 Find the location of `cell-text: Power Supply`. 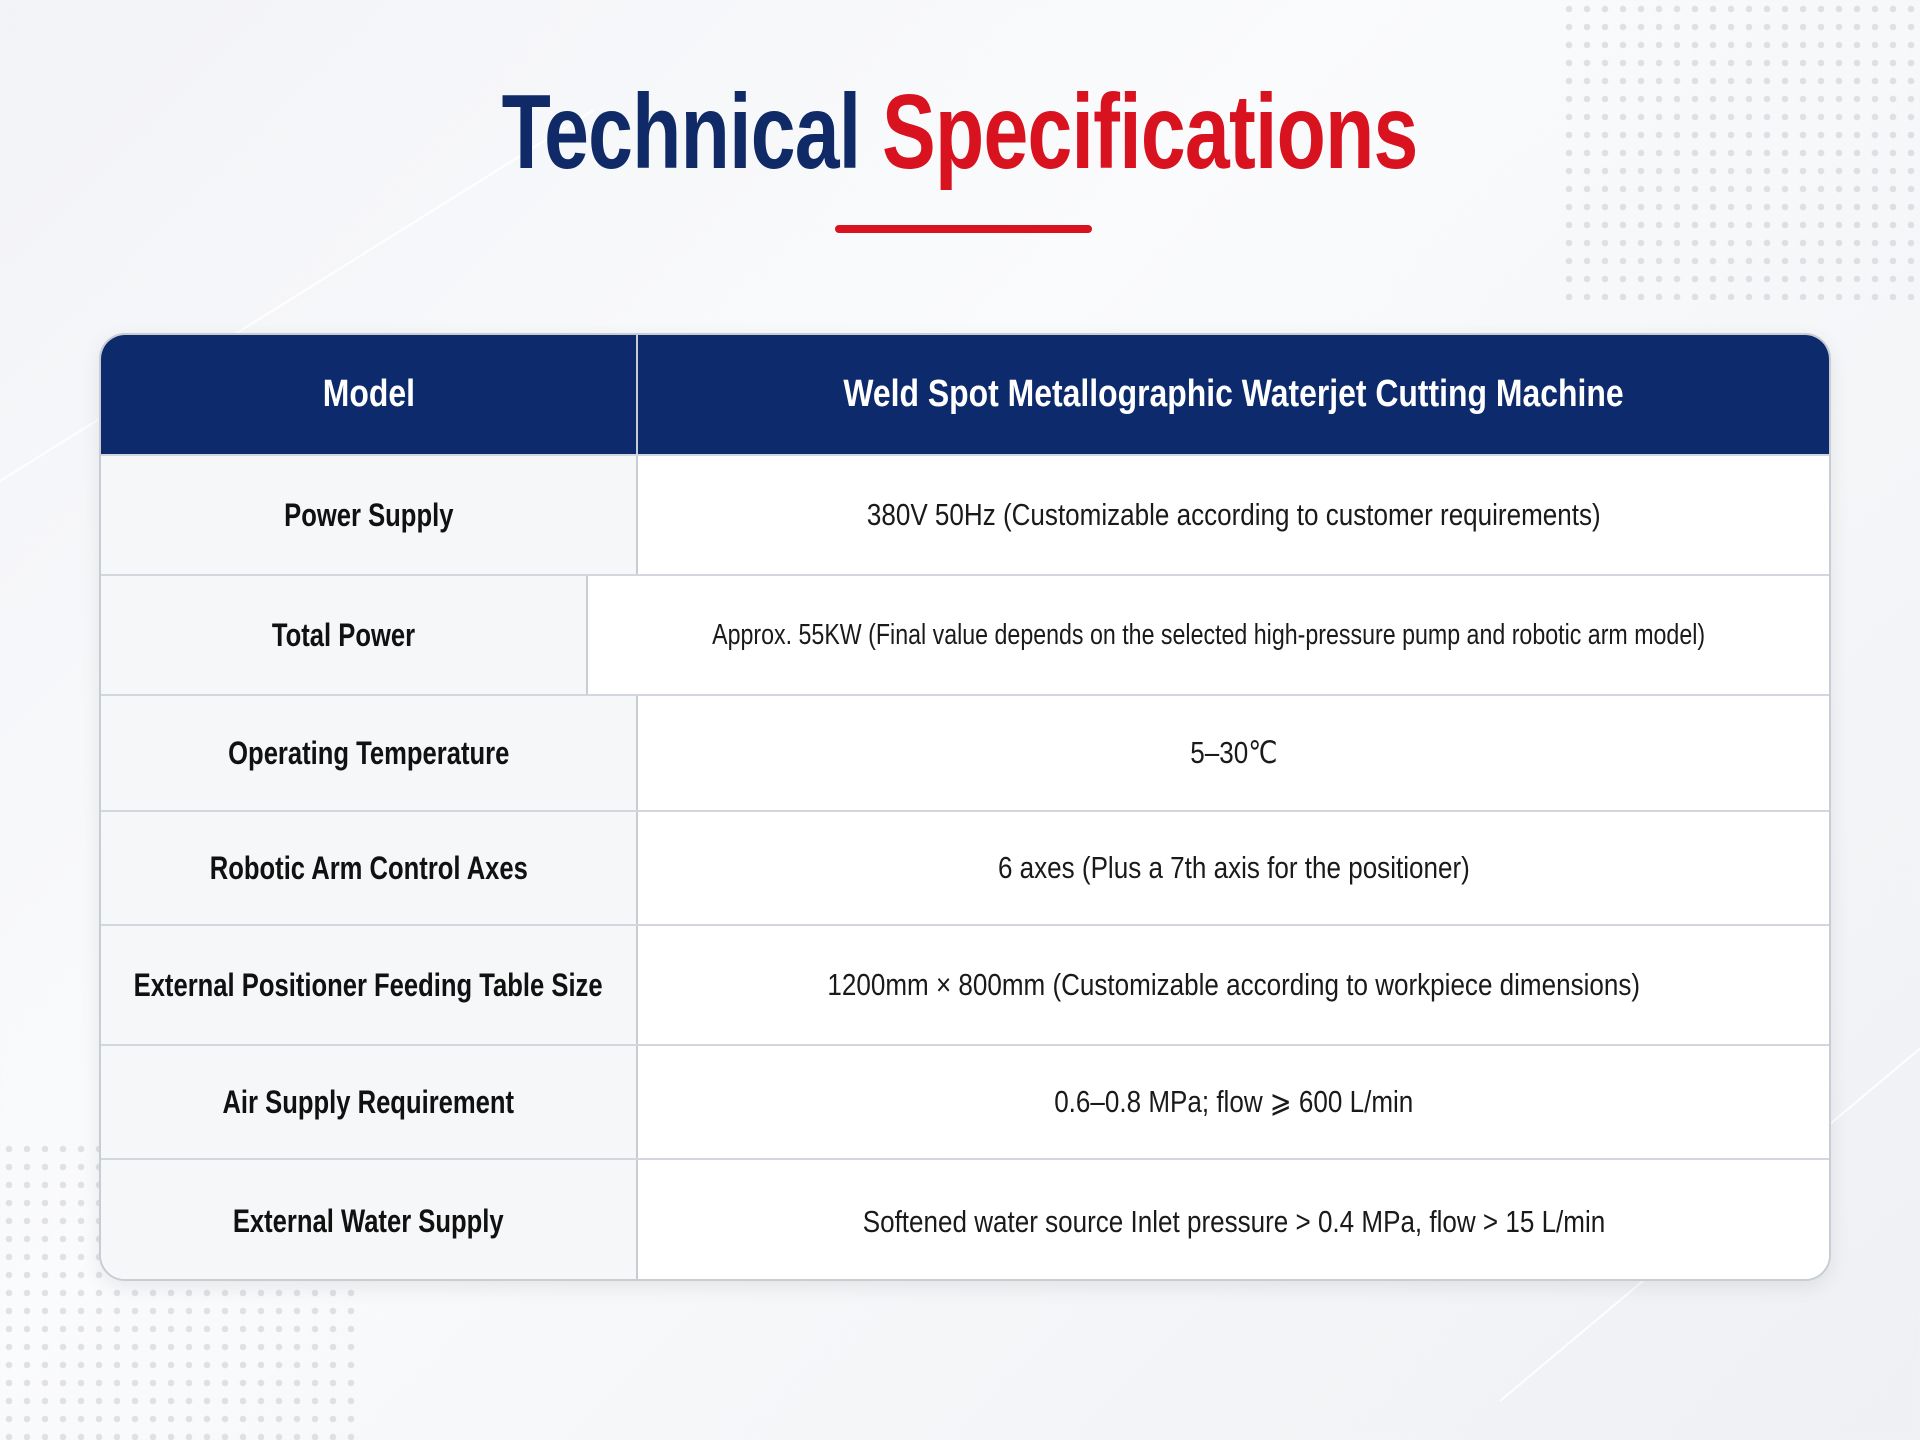

cell-text: Power Supply is located at coordinates (368, 514).